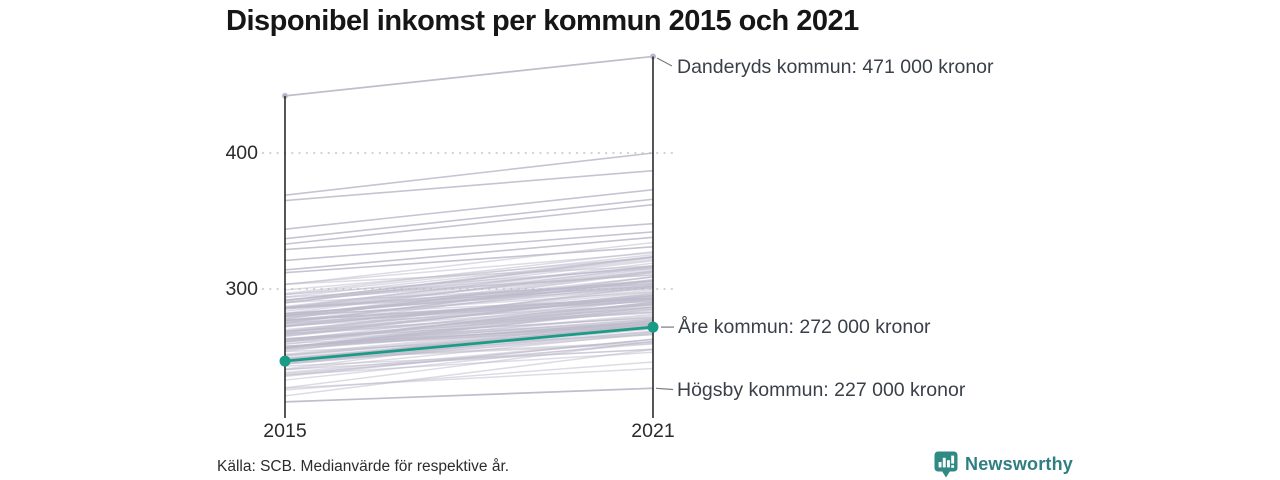 Image resolution: width=1280 pixels, height=480 pixels. I want to click on newsworthy-icon, so click(946, 464).